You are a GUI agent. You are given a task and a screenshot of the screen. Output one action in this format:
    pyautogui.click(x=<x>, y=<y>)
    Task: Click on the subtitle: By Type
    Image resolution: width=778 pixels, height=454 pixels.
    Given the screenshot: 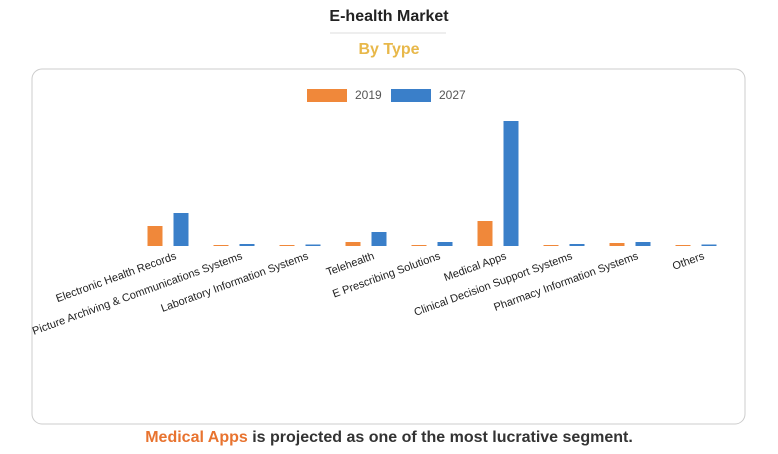 What is the action you would take?
    pyautogui.click(x=388, y=49)
    